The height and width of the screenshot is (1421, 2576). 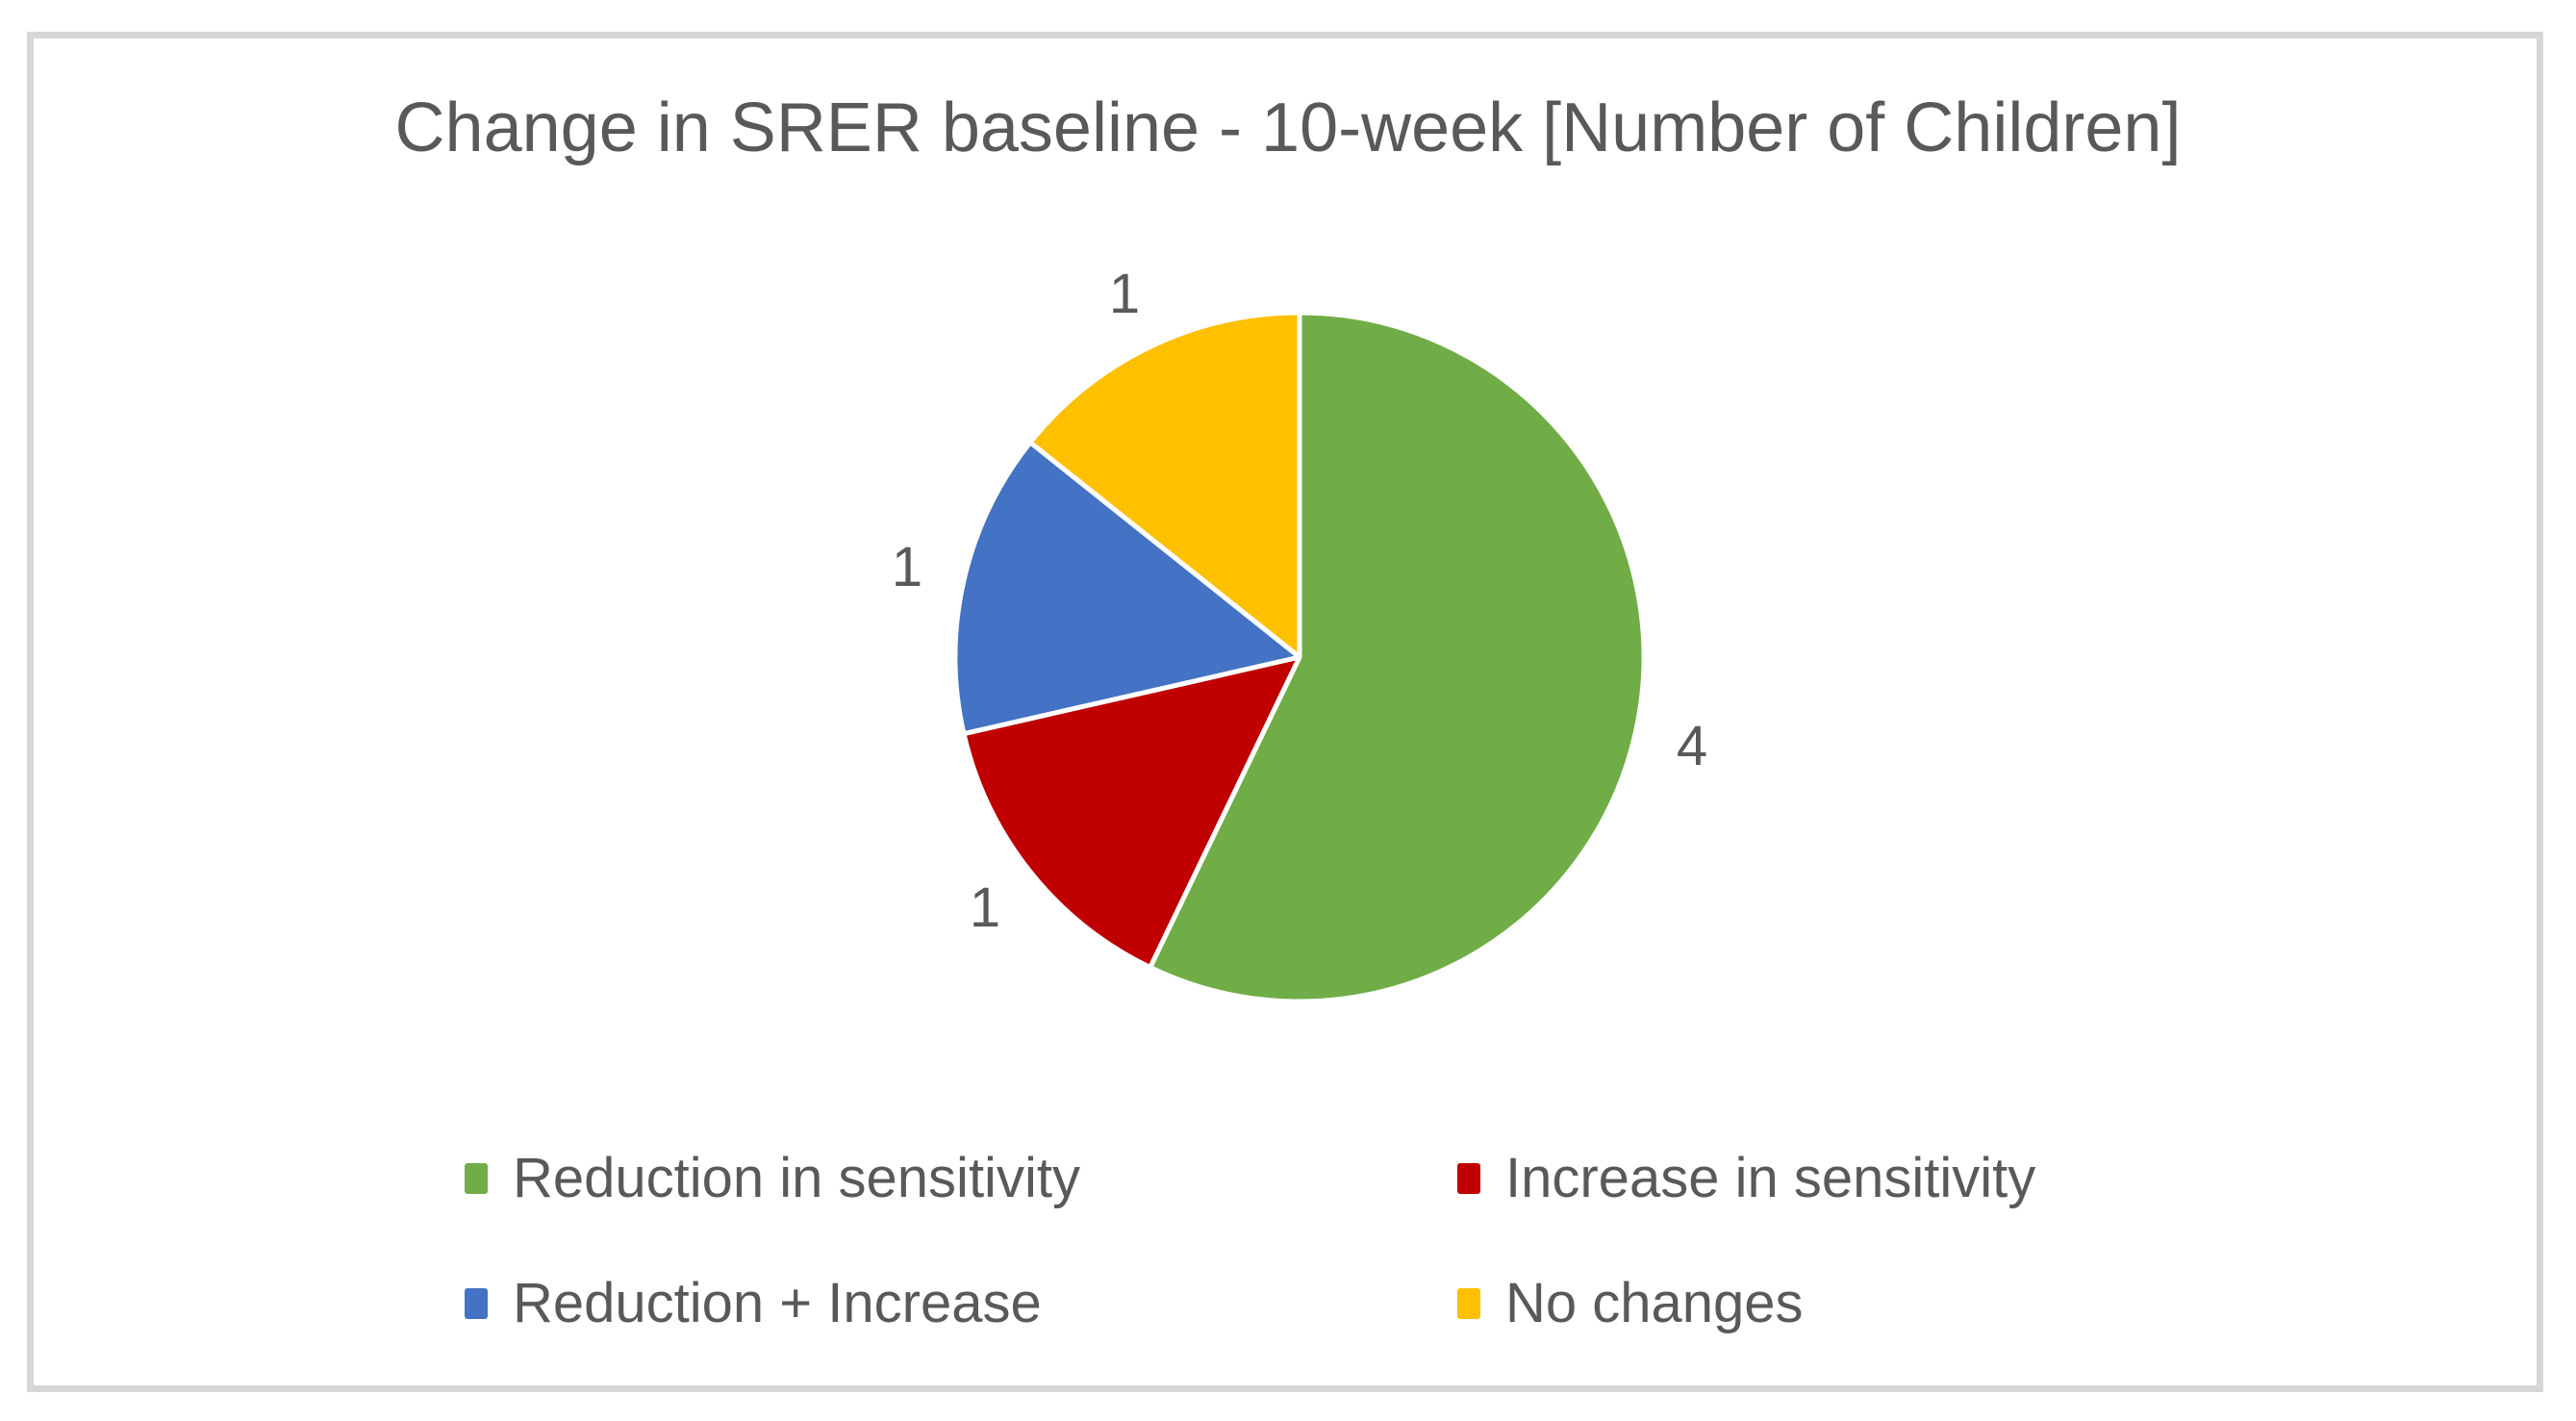 What do you see at coordinates (1469, 1303) in the screenshot?
I see `legend-swatch-no-changes` at bounding box center [1469, 1303].